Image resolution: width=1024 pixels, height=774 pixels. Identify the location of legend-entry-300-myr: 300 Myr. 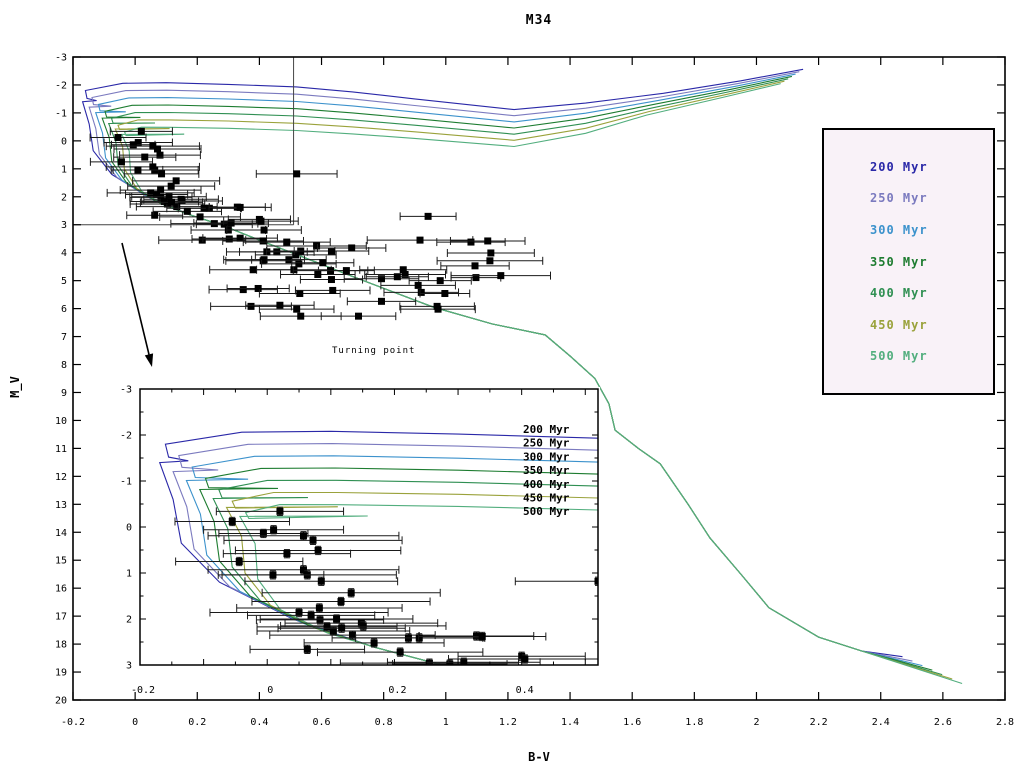
(899, 229).